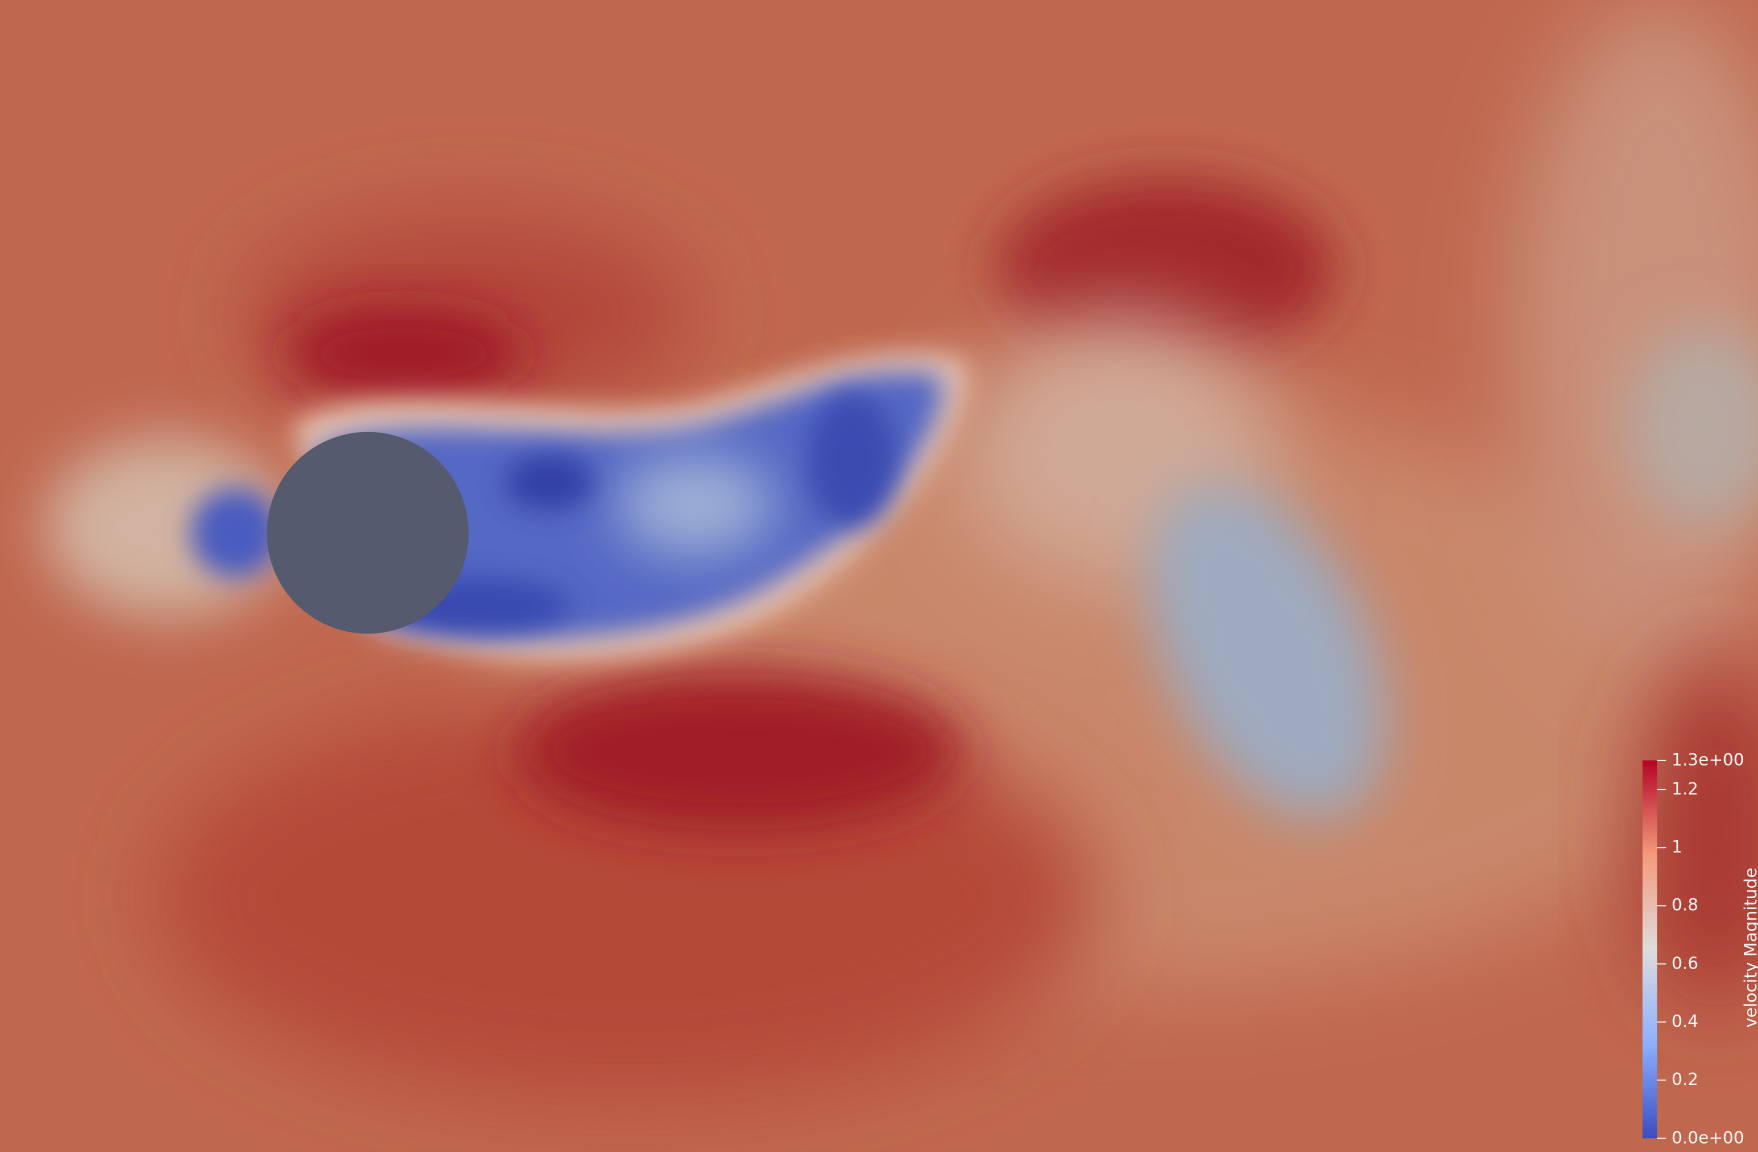 The image size is (1758, 1152). I want to click on tick-label: 0.4, so click(1685, 1021).